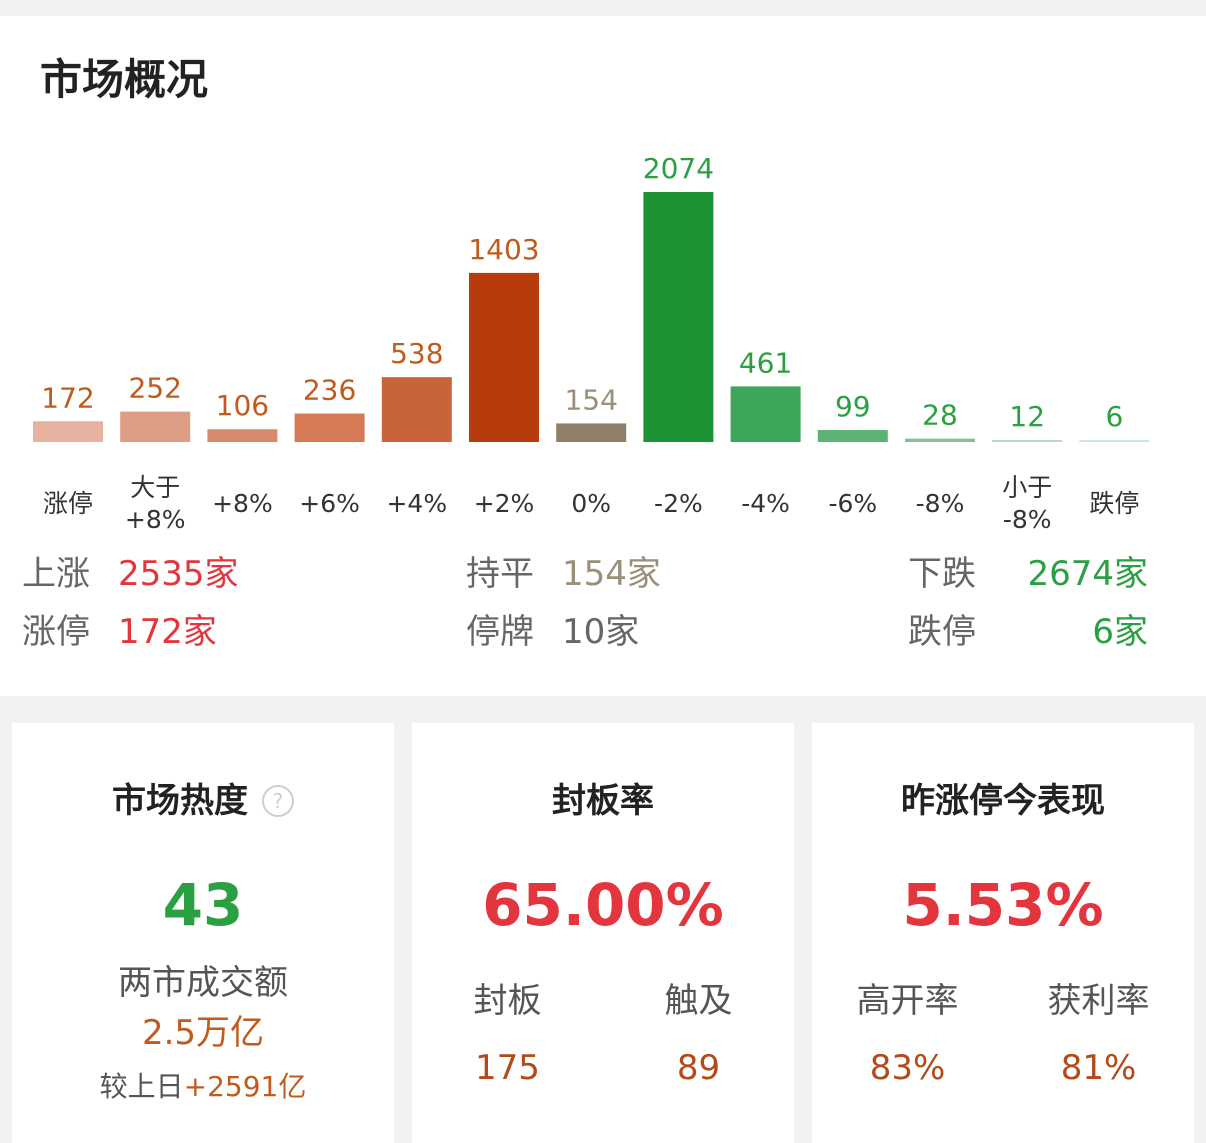 The width and height of the screenshot is (1206, 1143). I want to click on bar-value-label-5: 1403, so click(503, 249).